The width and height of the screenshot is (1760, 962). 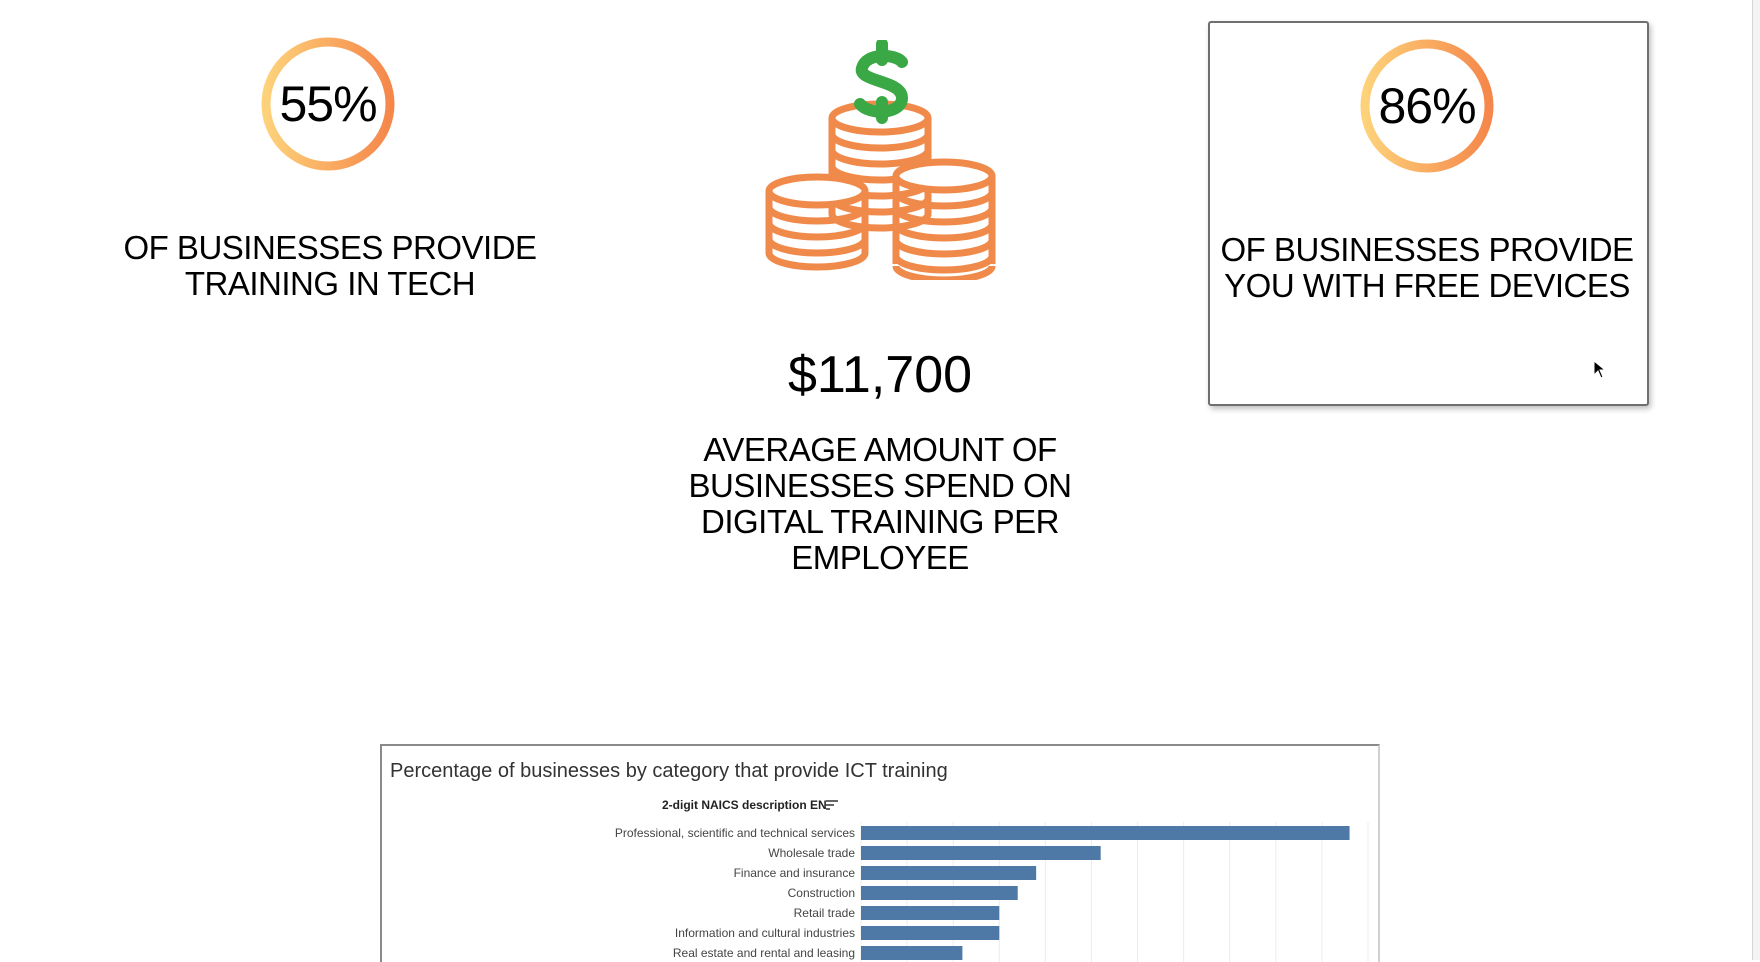 I want to click on scrollbar-track, so click(x=1756, y=480).